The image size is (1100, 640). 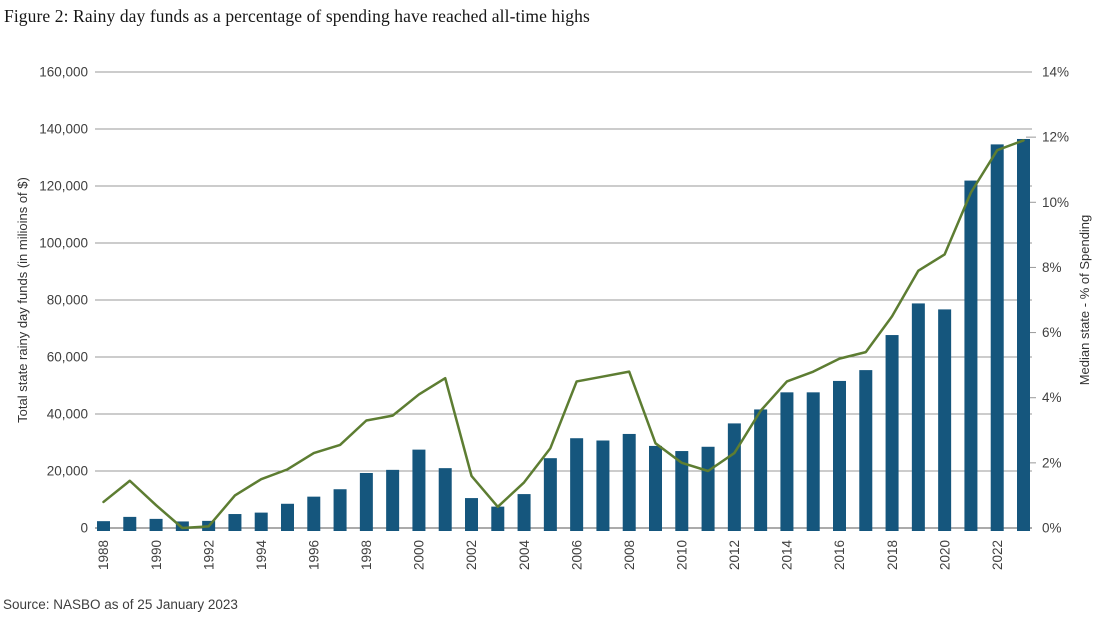 I want to click on x-tick-label-2008: 2008, so click(x=629, y=555).